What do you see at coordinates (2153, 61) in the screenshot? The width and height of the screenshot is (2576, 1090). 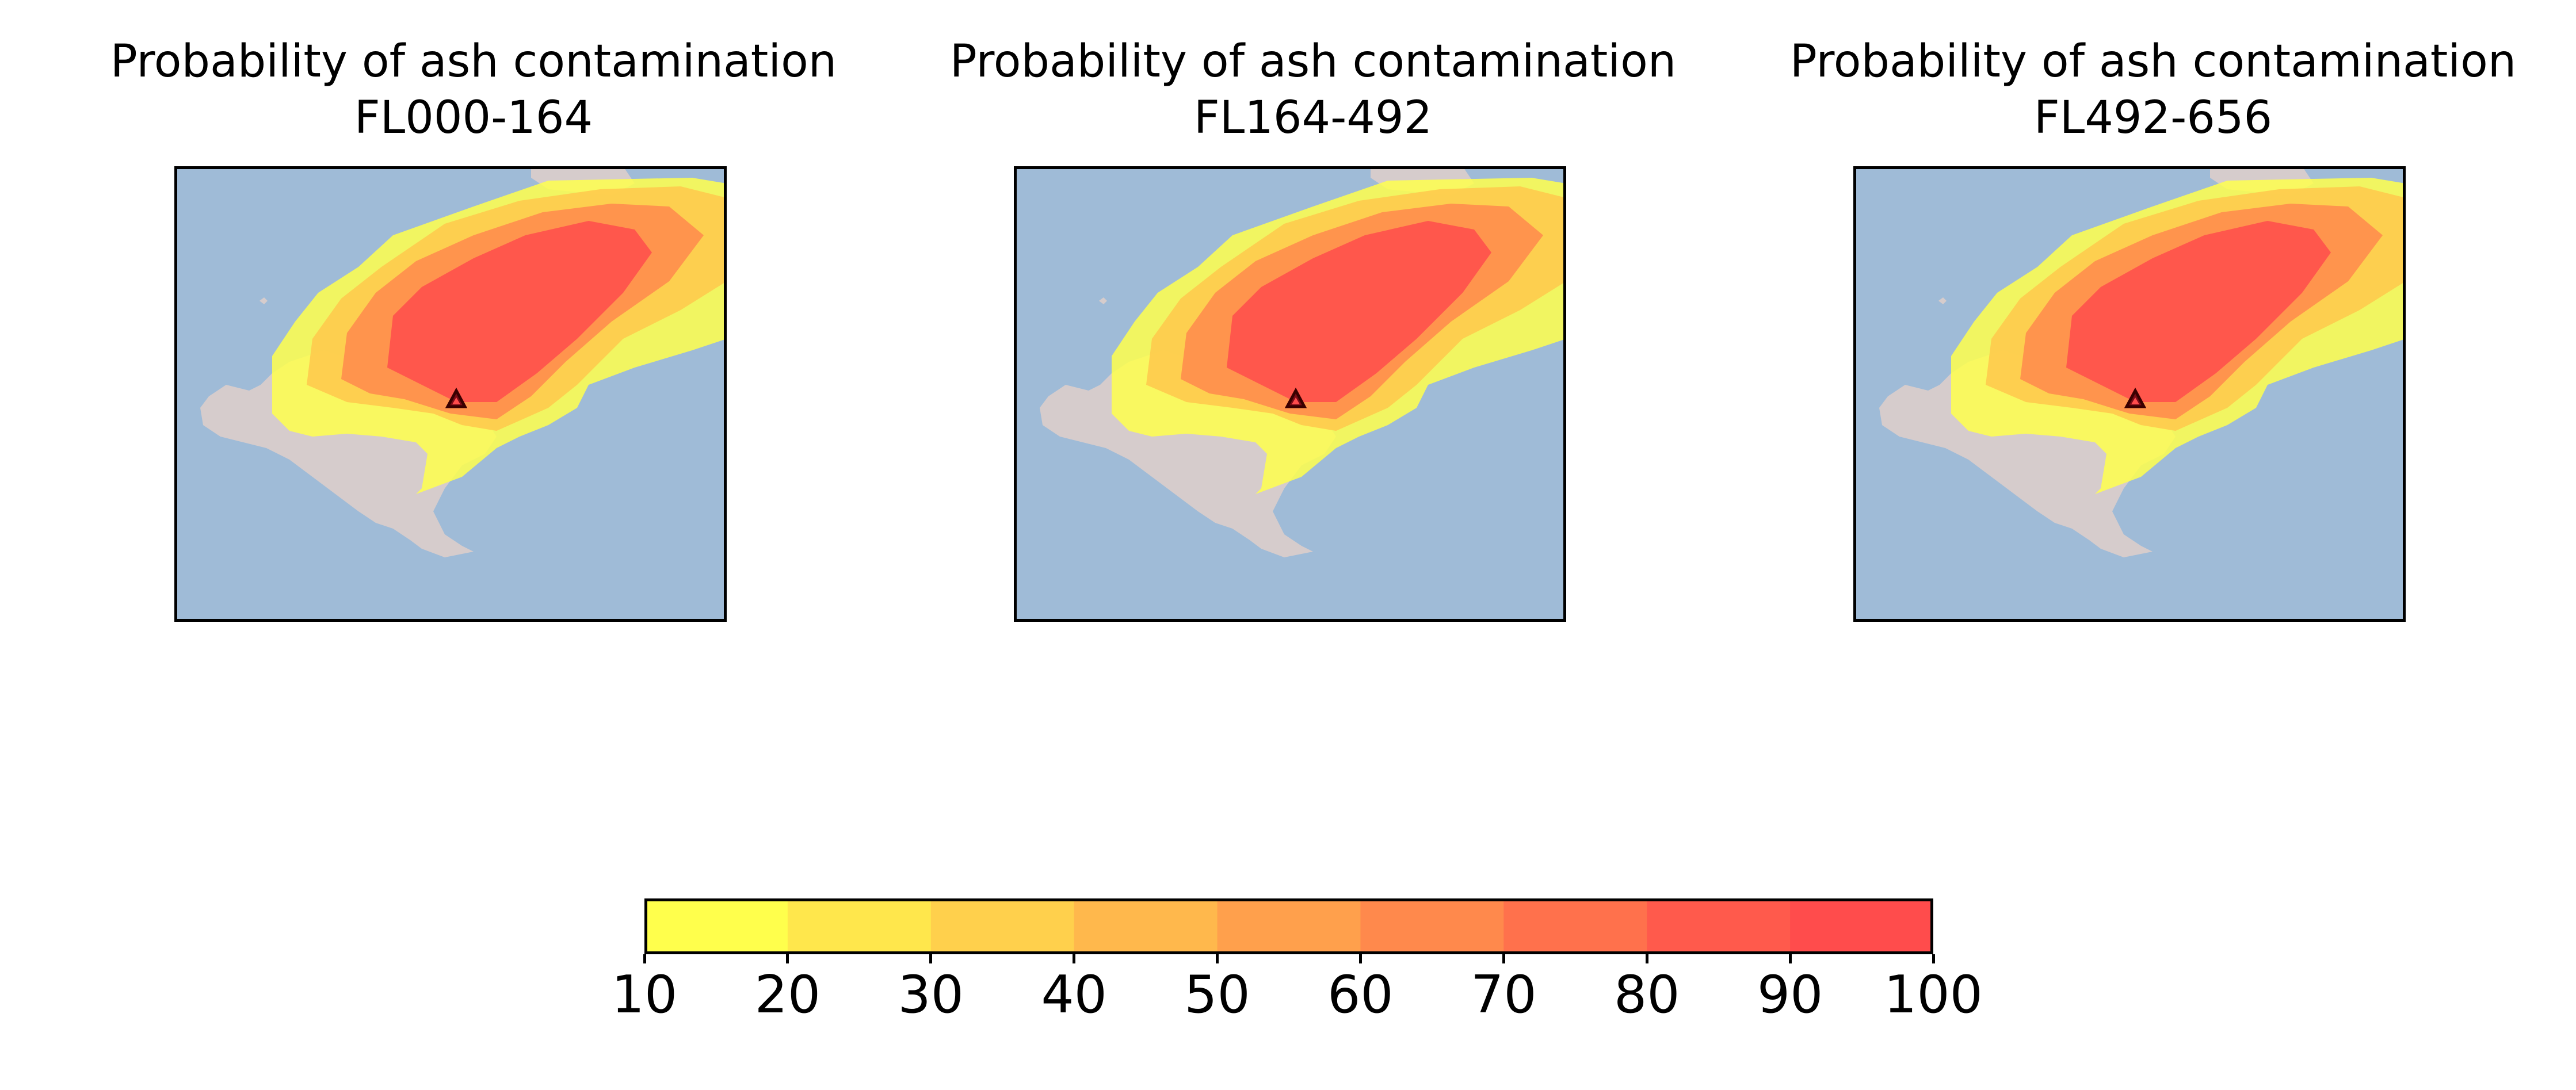 I see `panel-3-title-line: Probability of ash contamination` at bounding box center [2153, 61].